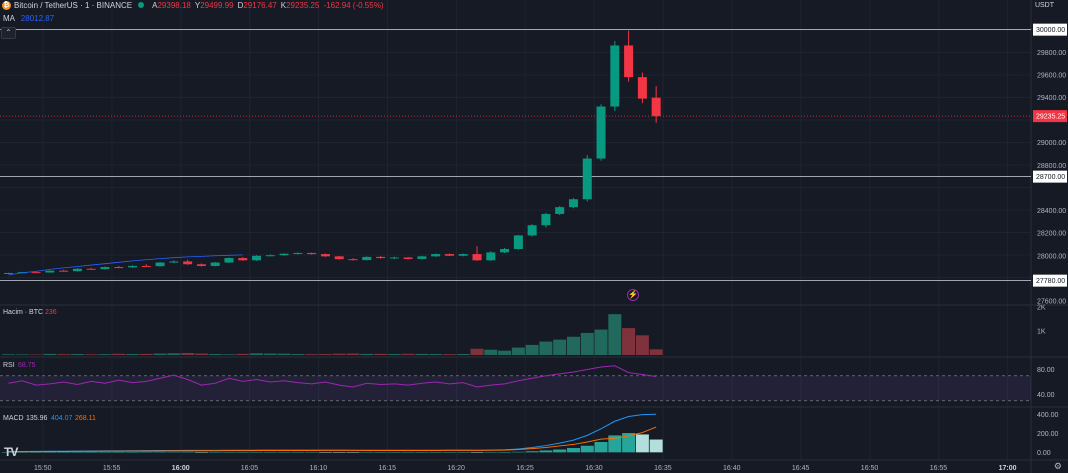  I want to click on time-tick-label: 16:50, so click(870, 468).